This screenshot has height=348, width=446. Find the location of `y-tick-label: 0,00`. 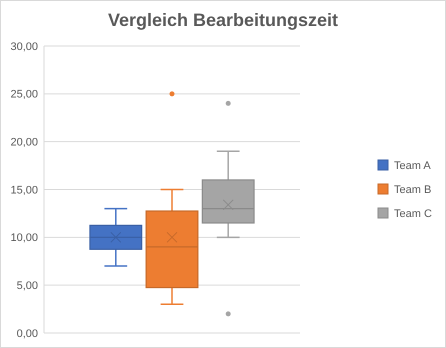

y-tick-label: 0,00 is located at coordinates (27, 334).